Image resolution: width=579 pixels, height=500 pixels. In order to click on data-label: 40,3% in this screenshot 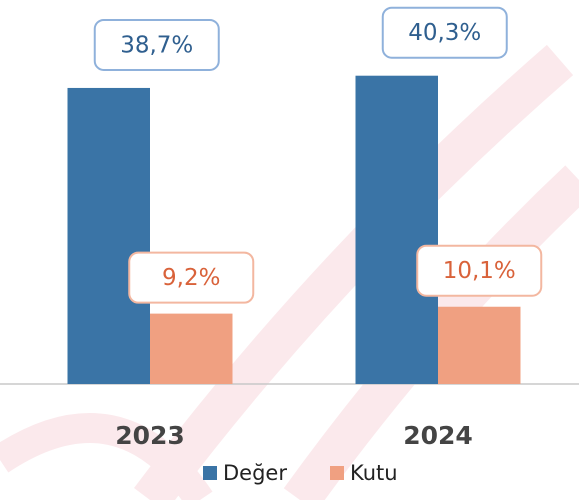, I will do `click(444, 33)`.